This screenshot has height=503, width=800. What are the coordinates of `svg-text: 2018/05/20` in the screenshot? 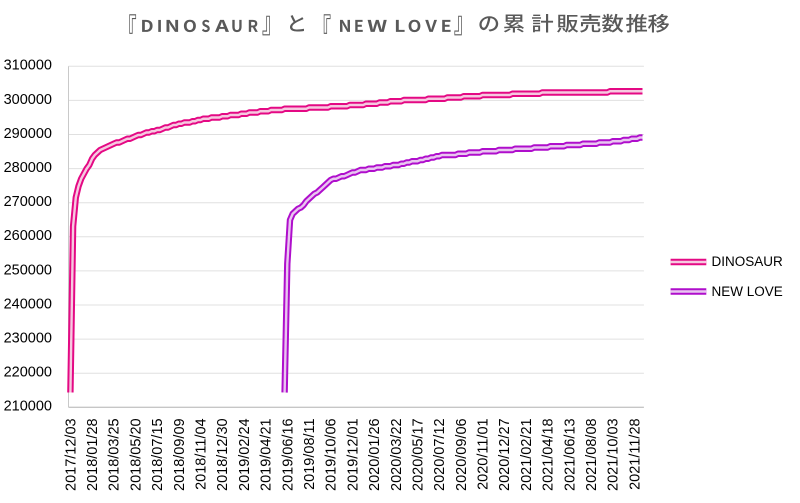 It's located at (136, 454).